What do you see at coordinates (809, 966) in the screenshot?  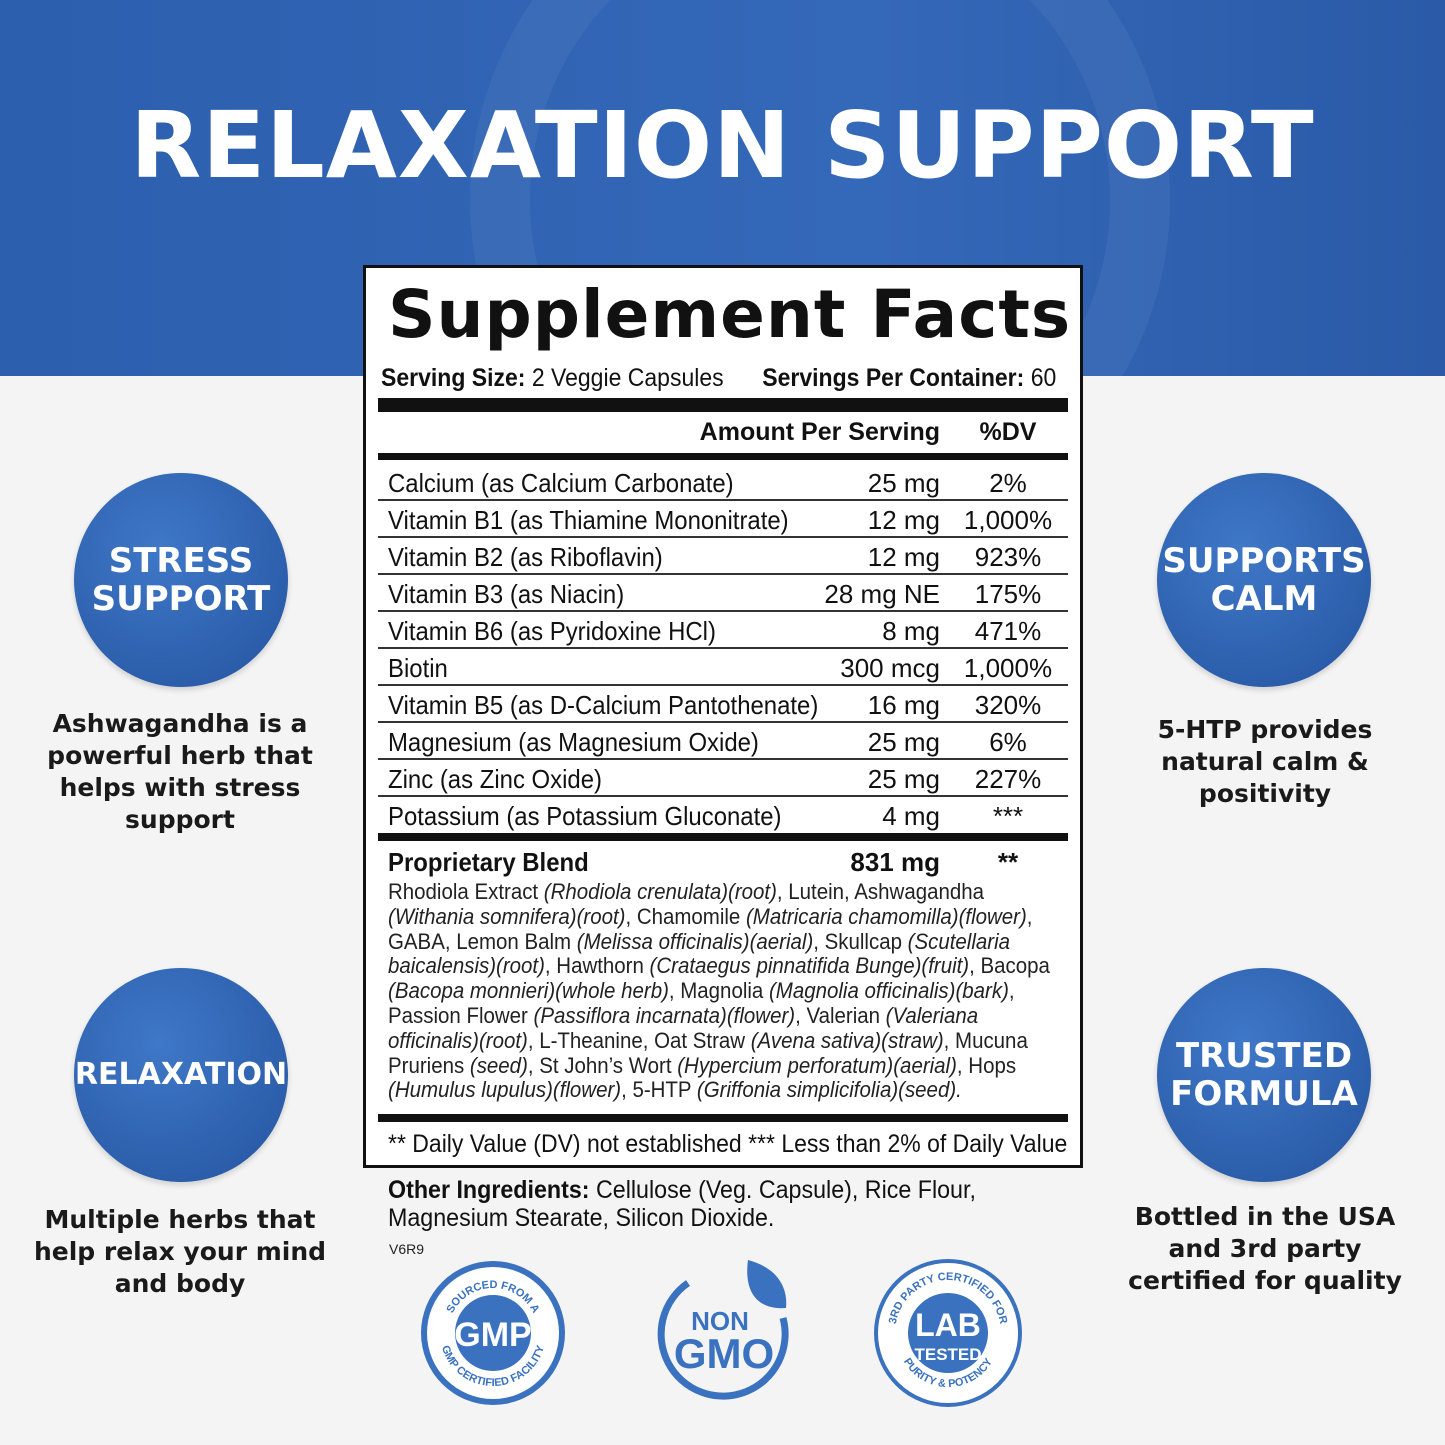 I see `blend-ingredient-segment: (Crataegus pinnatifida Bunge)(fruit)` at bounding box center [809, 966].